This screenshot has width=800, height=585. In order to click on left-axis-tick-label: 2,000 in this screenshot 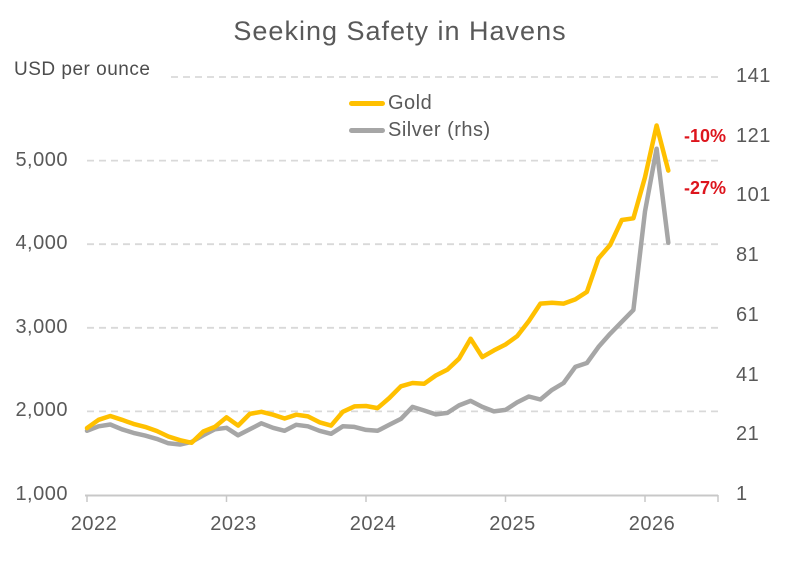, I will do `click(41, 410)`.